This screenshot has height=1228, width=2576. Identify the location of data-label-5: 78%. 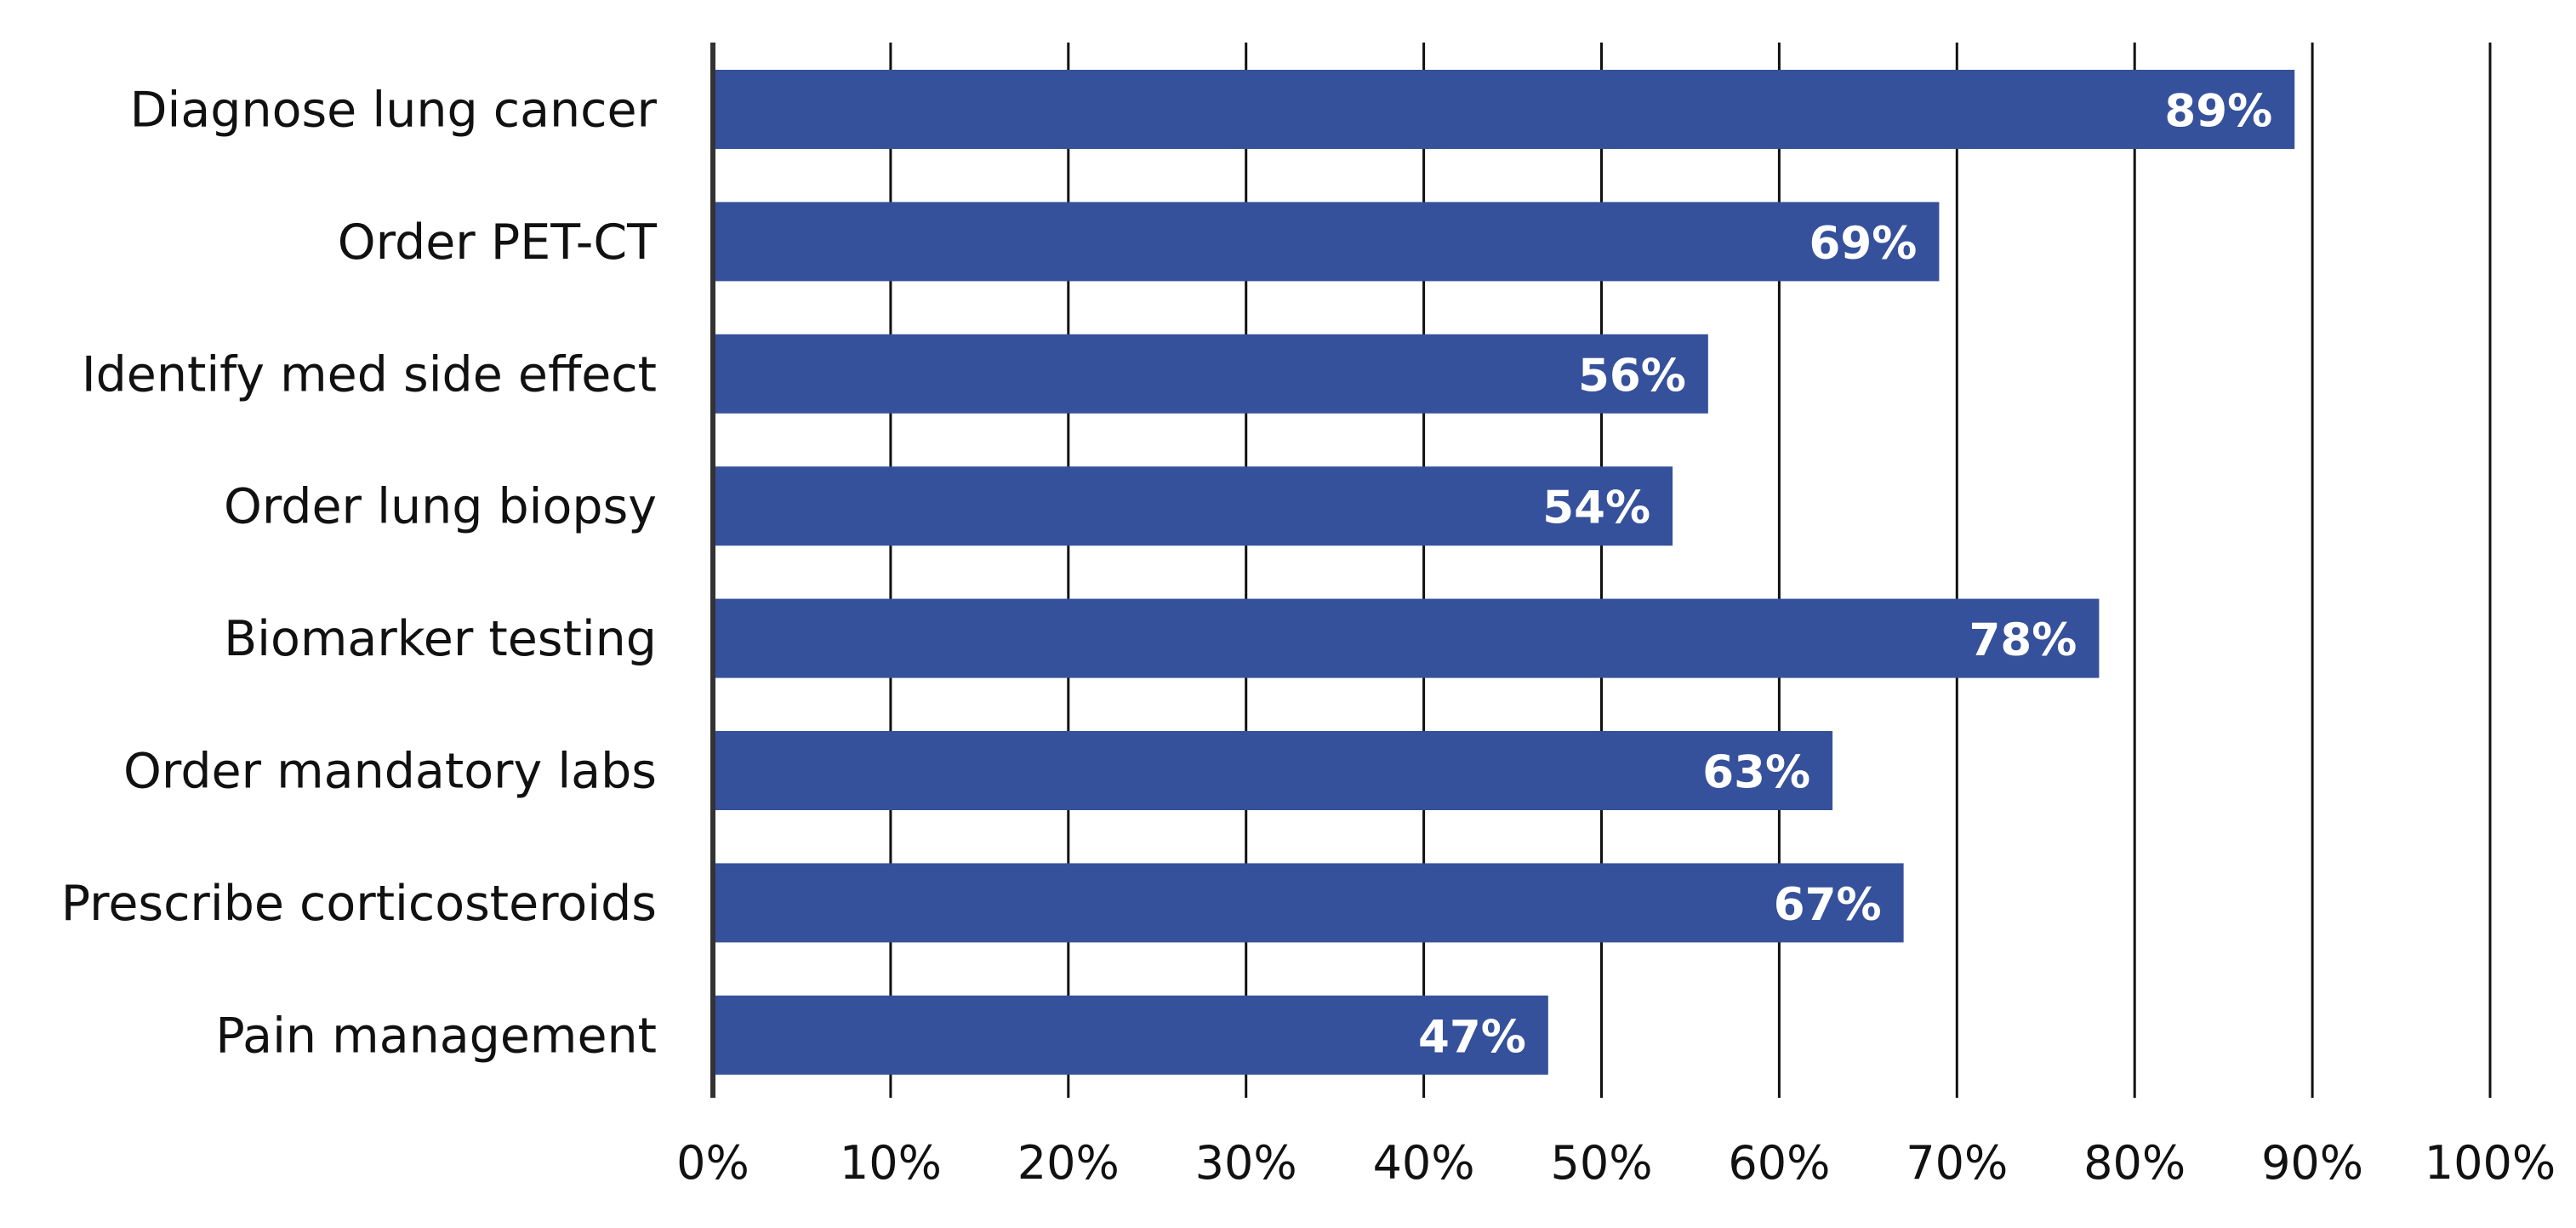
(2023, 640).